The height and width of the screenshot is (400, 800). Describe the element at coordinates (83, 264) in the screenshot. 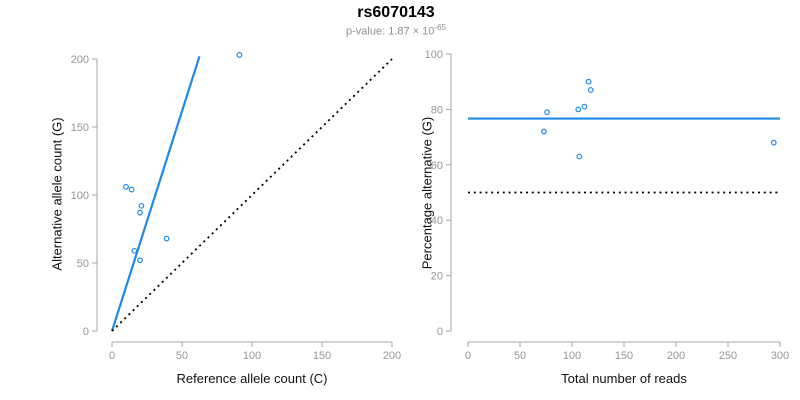

I see `left-y-tick-label: 50` at that location.